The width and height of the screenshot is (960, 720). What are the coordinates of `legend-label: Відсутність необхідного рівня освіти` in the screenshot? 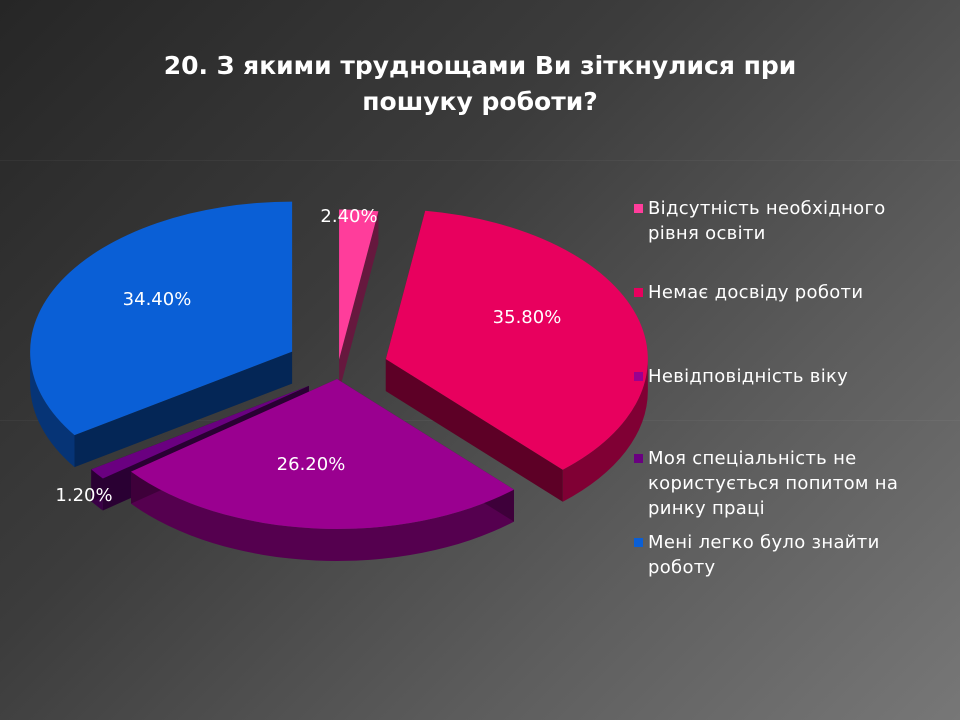 It's located at (767, 221).